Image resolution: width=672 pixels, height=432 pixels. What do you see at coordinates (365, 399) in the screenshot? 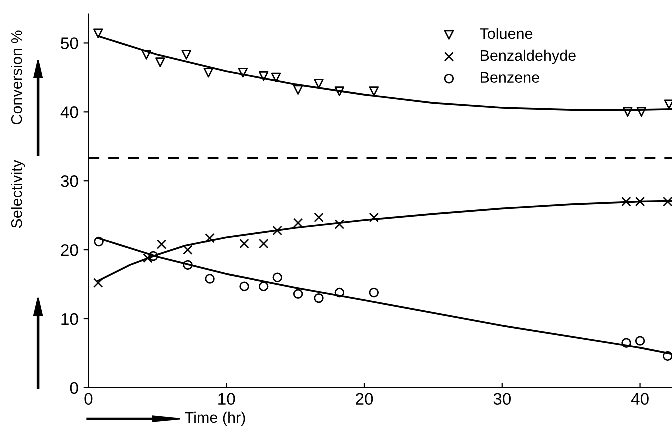
I see `x-tick-label: 20` at bounding box center [365, 399].